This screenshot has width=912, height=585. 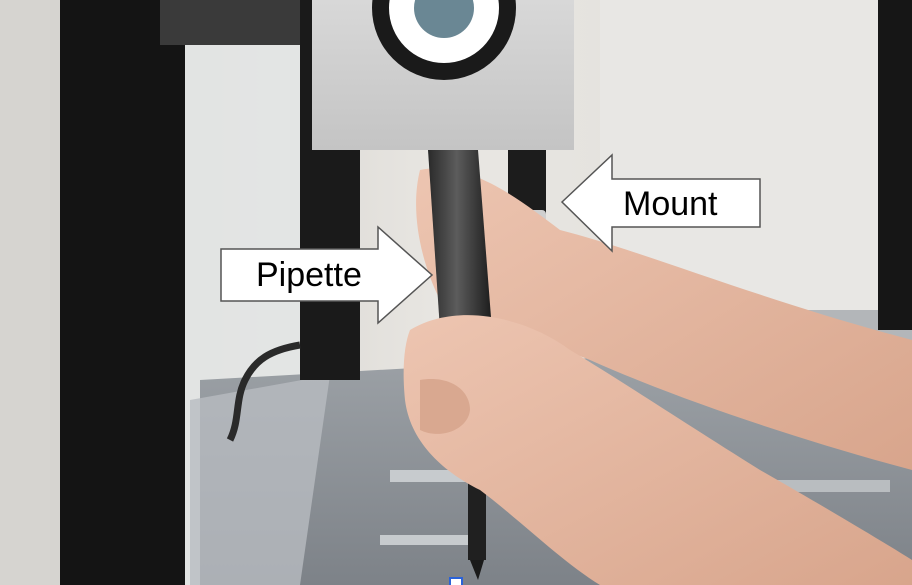 What do you see at coordinates (895, 165) in the screenshot?
I see `right-frame-post` at bounding box center [895, 165].